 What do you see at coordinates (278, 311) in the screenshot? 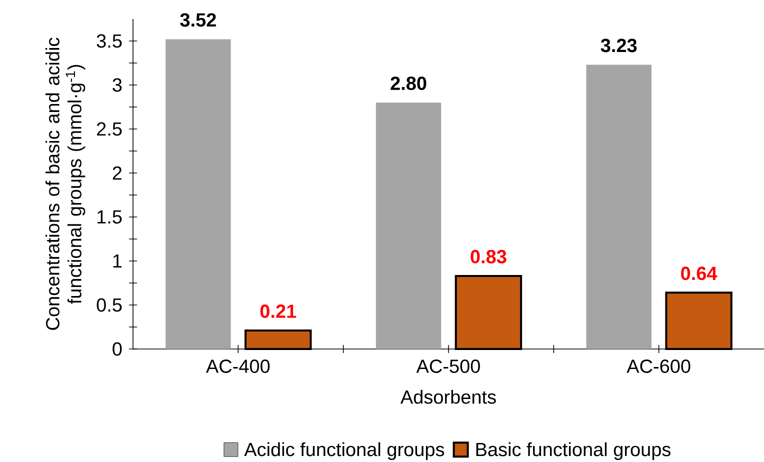
I see `data-label: 0.21` at bounding box center [278, 311].